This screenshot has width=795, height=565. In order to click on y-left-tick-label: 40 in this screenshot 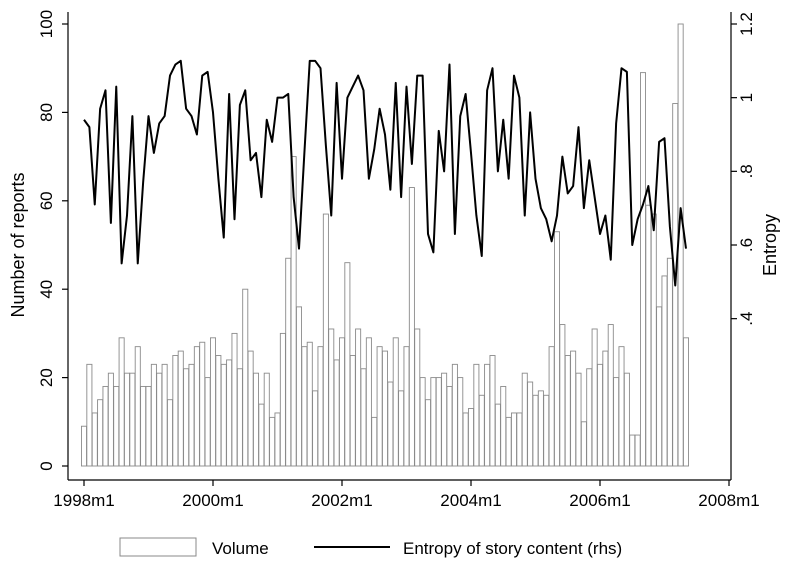, I will do `click(46, 289)`.